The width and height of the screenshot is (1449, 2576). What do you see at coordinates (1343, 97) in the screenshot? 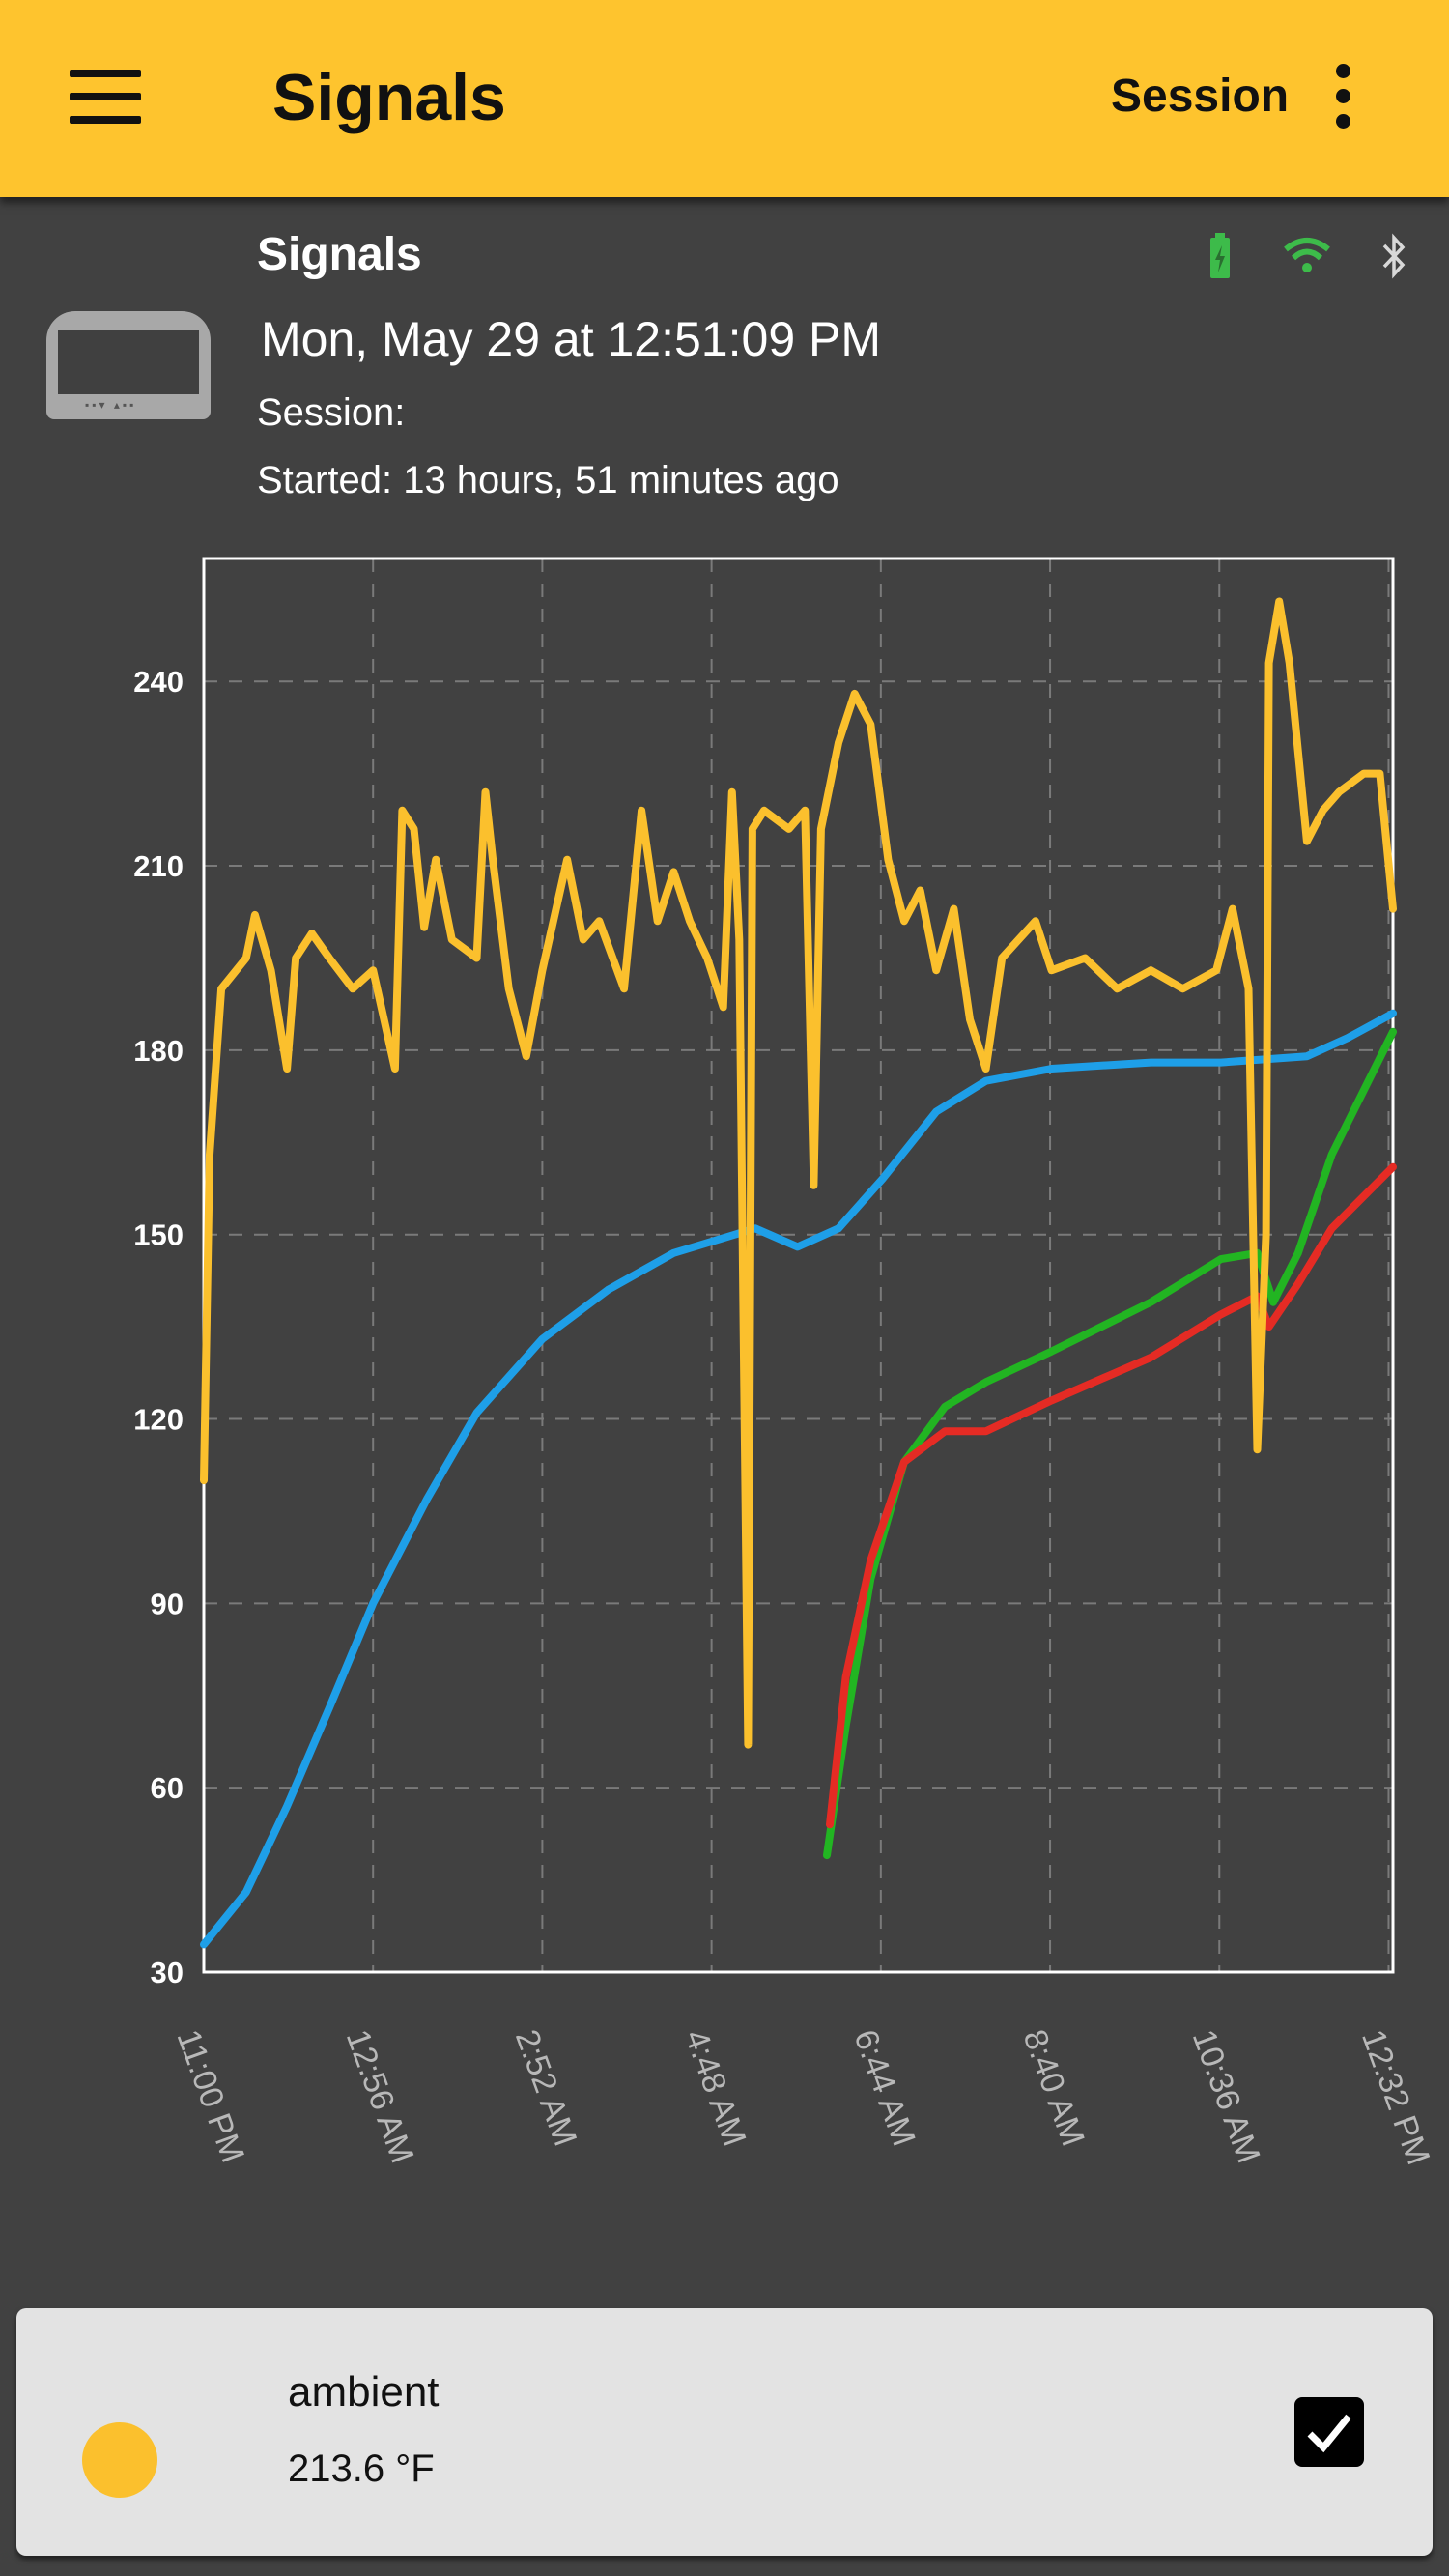
I see `more-vertical-icon` at bounding box center [1343, 97].